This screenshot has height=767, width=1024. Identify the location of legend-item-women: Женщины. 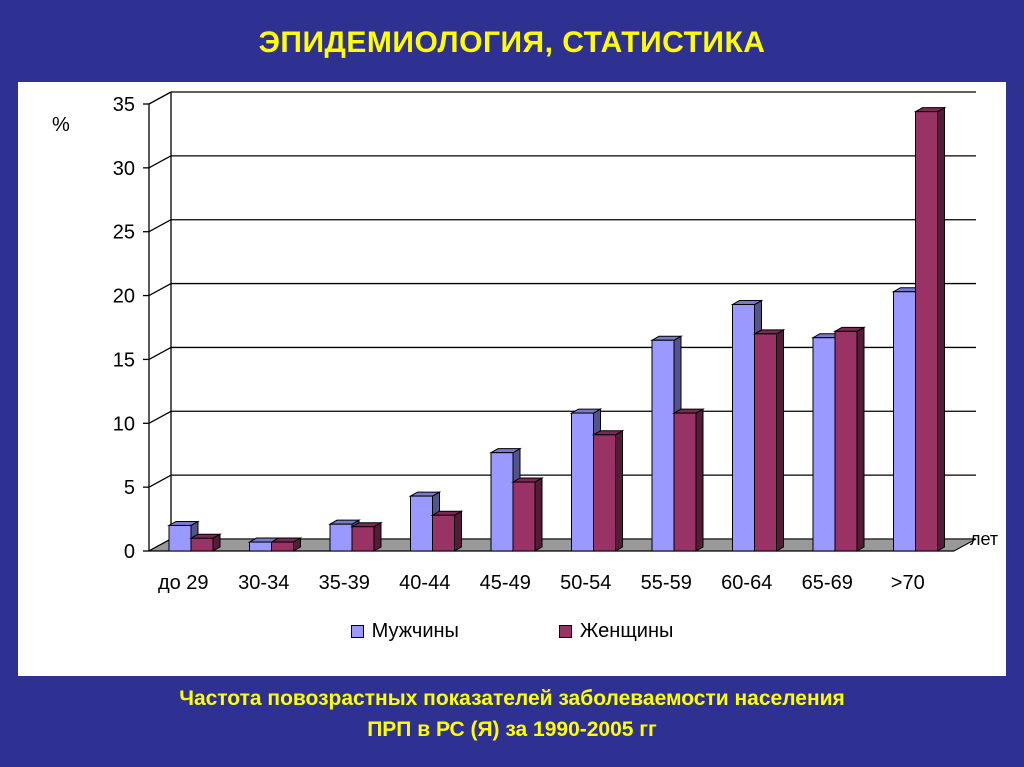
(616, 631).